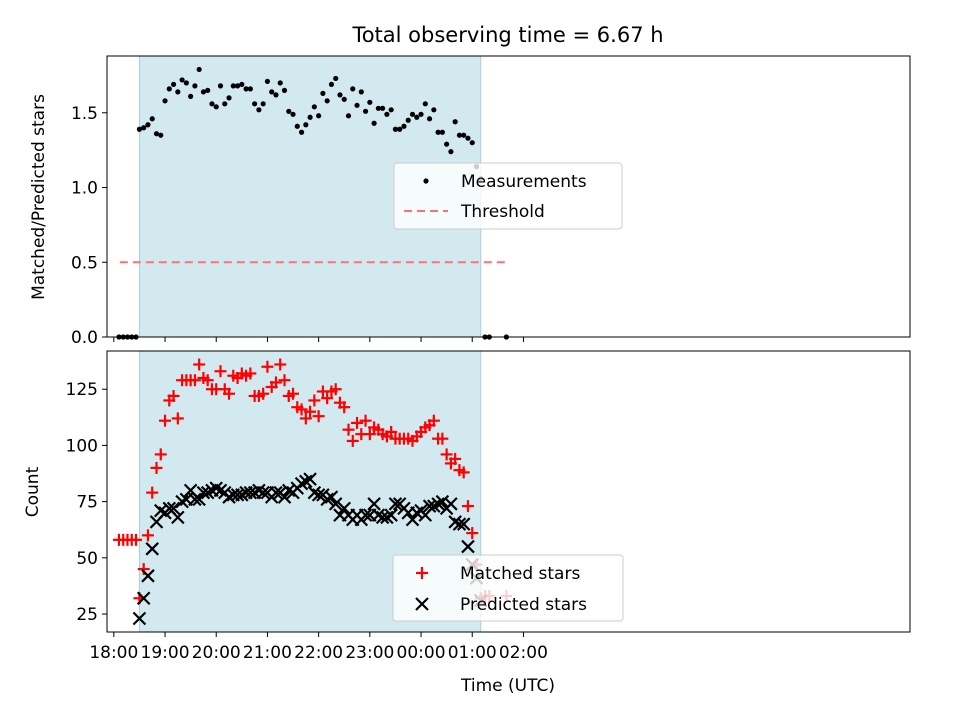  I want to click on x-tick-label: 21:00, so click(267, 653).